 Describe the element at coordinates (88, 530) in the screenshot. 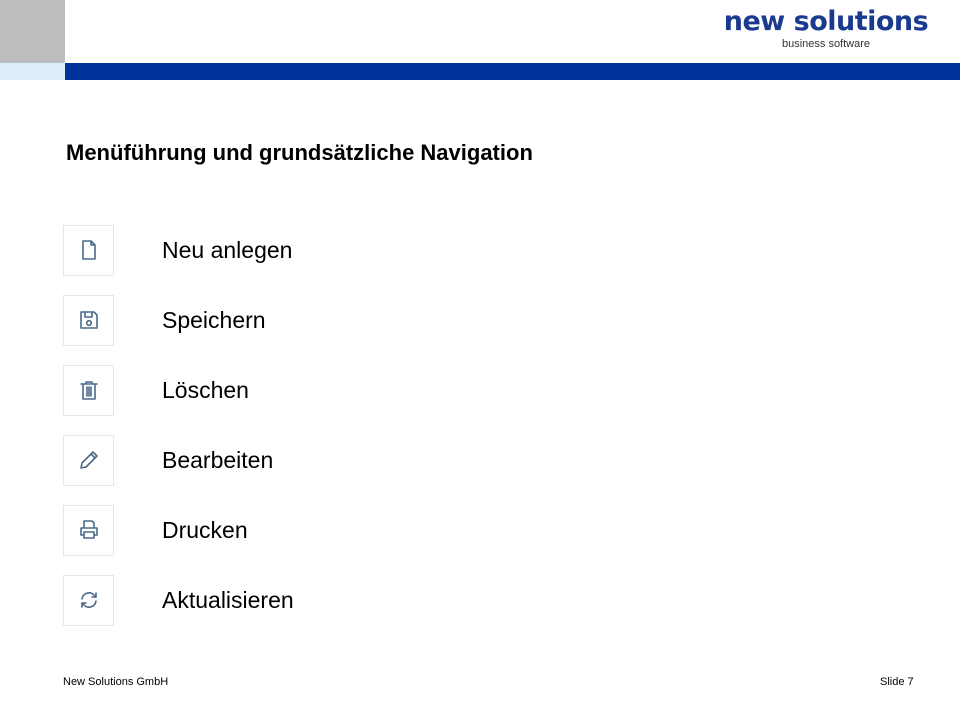

I see `printer-icon` at that location.